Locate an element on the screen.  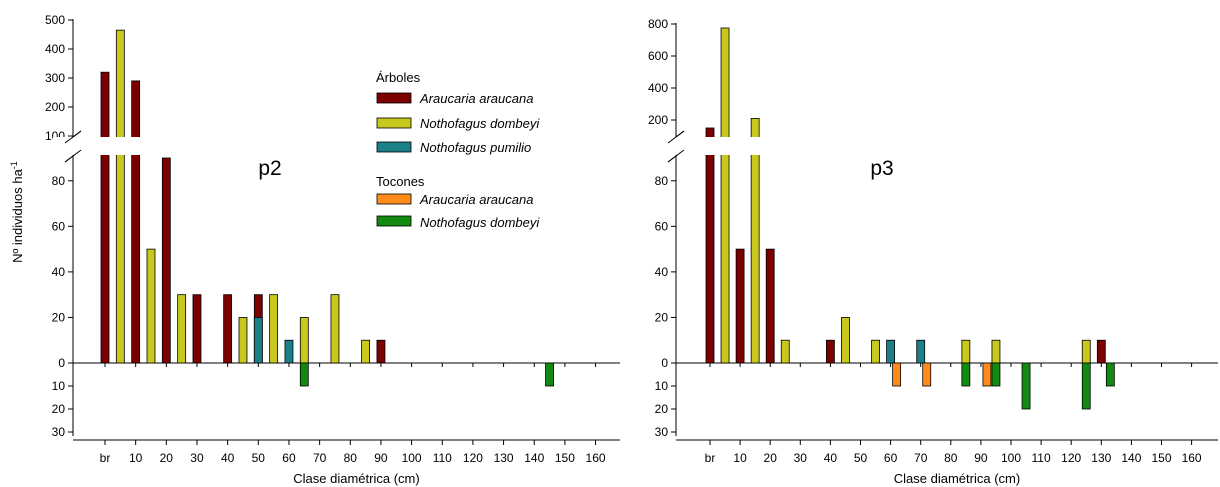
p3-y-tick-label: 10 is located at coordinates (662, 386).